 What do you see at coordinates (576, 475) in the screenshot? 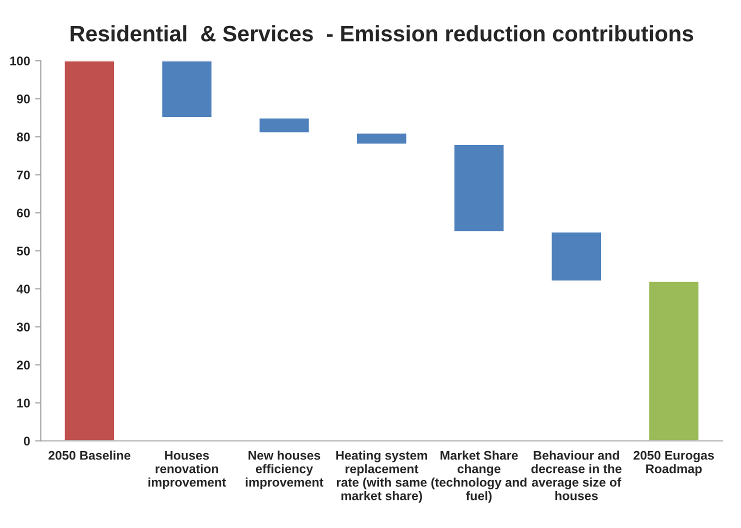
I see `x-tick-label: Behaviour and decrease in the average size of houses` at bounding box center [576, 475].